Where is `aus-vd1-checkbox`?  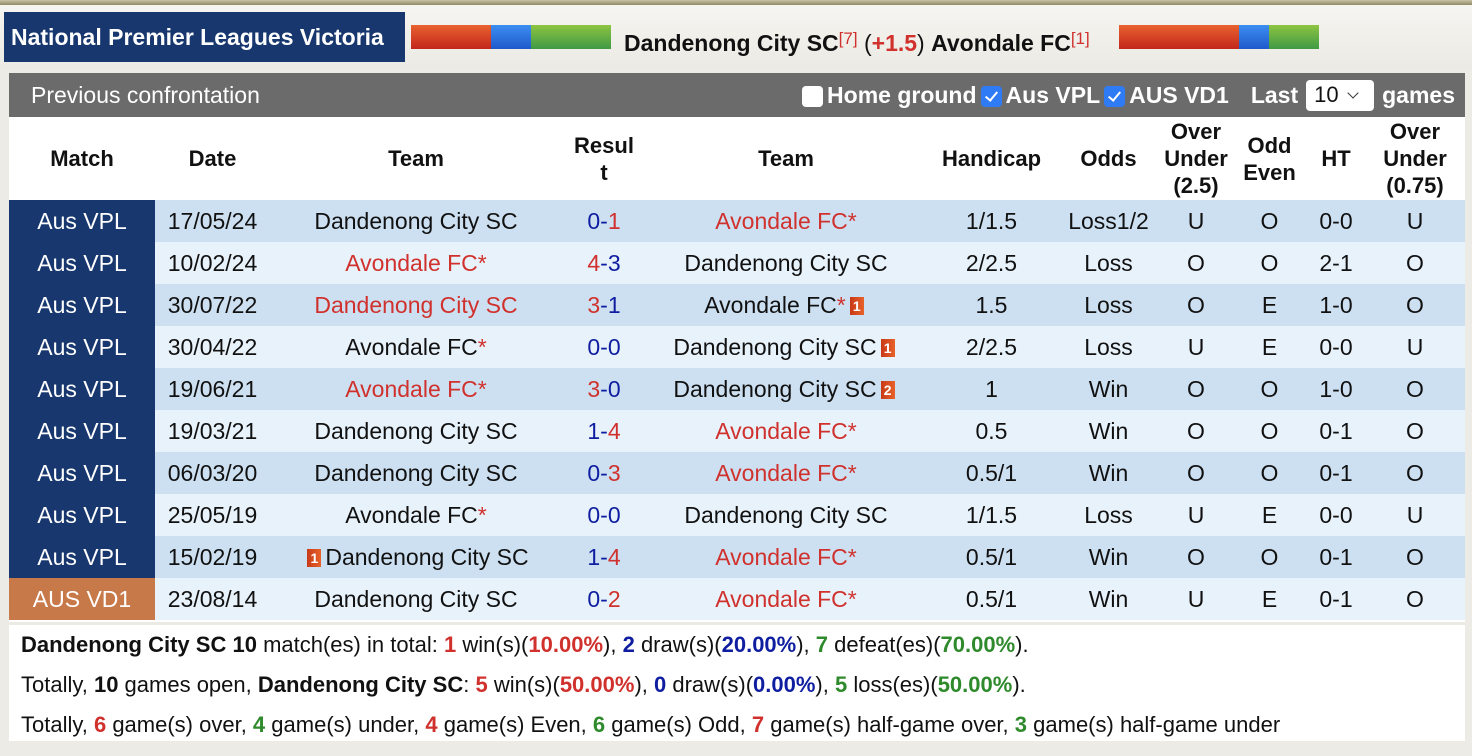 aus-vd1-checkbox is located at coordinates (1115, 96).